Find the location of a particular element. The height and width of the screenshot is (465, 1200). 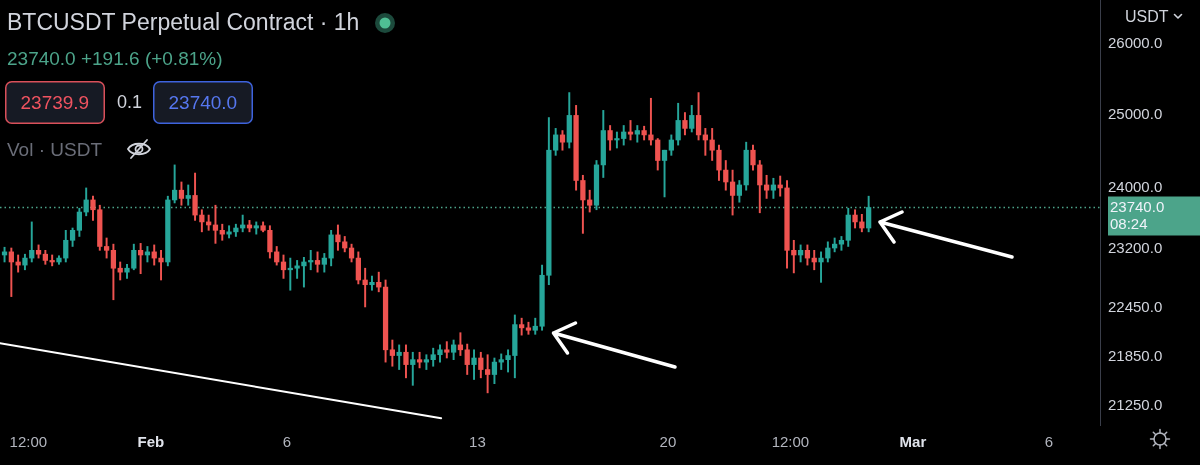

annotation: 23740.0 is located at coordinates (203, 103).